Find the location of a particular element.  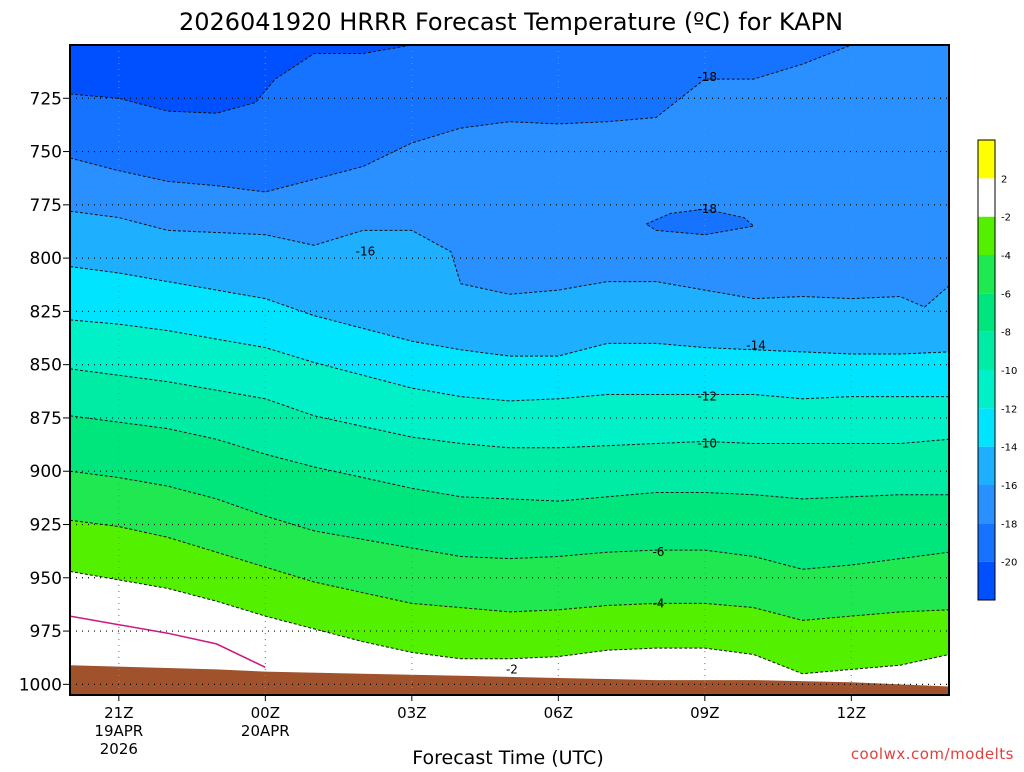

contour-line--18 is located at coordinates (700, 222).